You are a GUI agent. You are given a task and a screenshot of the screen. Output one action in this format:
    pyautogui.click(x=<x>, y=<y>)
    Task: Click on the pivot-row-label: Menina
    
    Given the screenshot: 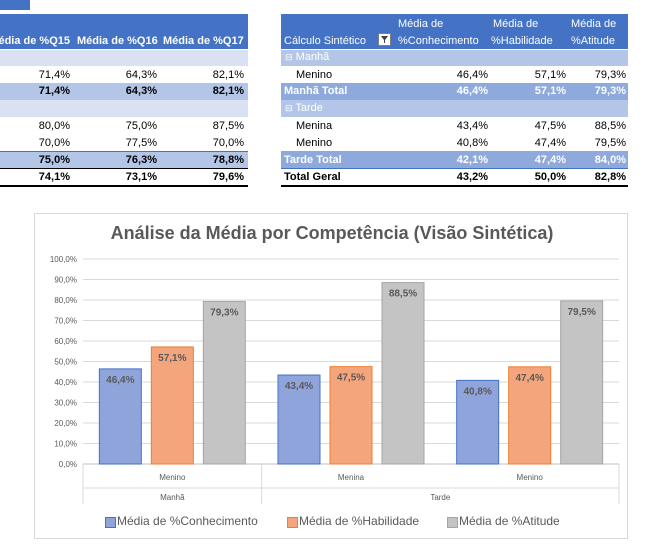 What is the action you would take?
    pyautogui.click(x=314, y=126)
    